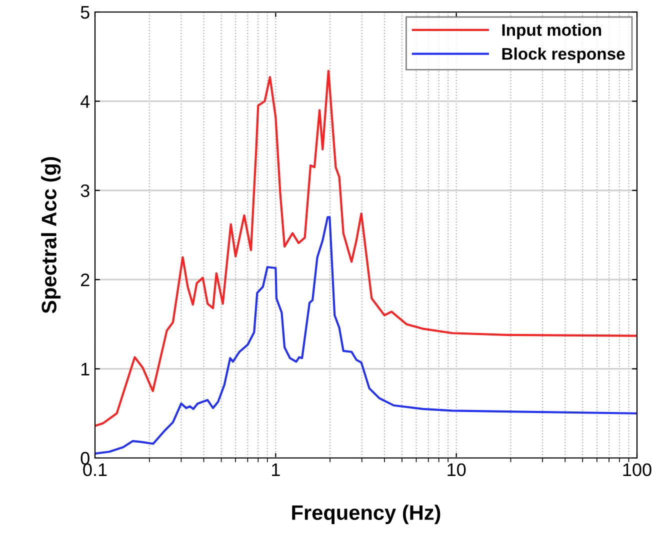 Image resolution: width=655 pixels, height=535 pixels. What do you see at coordinates (51, 235) in the screenshot?
I see `y-axis-title: Spectral Acc (g)` at bounding box center [51, 235].